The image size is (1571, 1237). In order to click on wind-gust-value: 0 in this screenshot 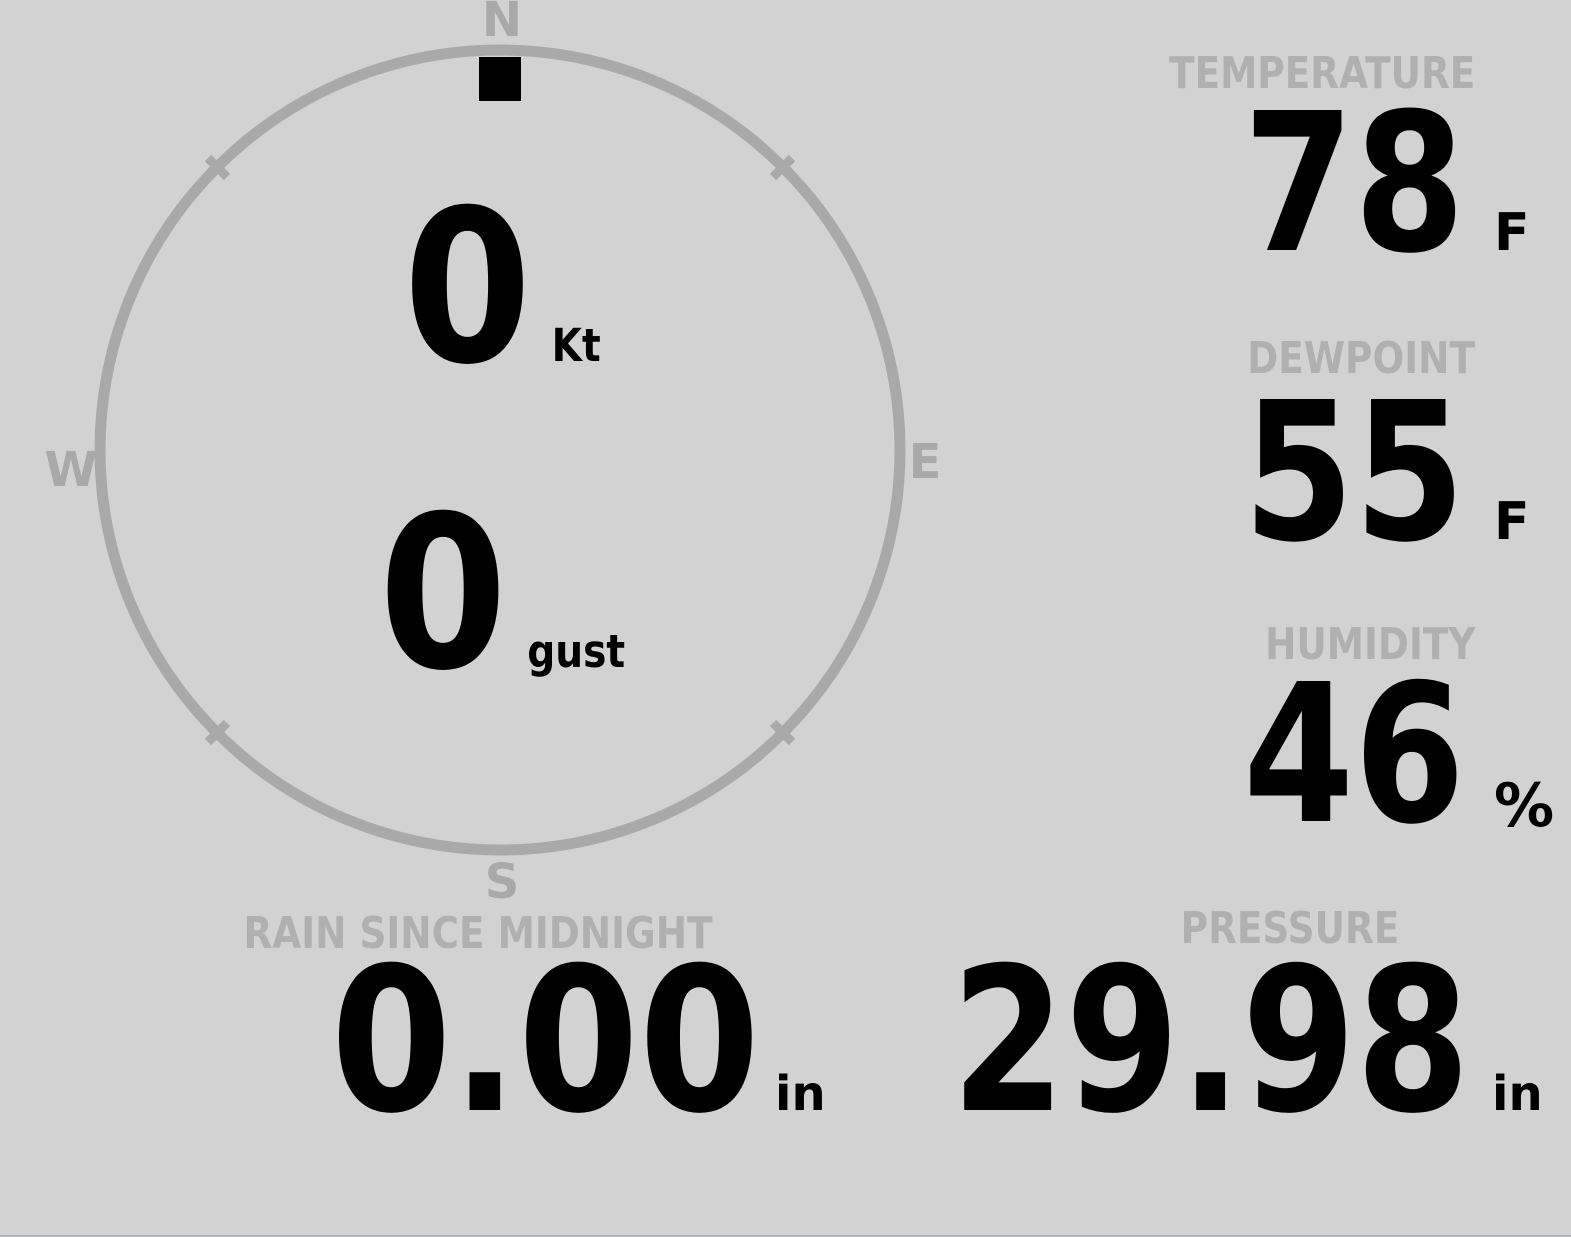, I will do `click(443, 593)`.